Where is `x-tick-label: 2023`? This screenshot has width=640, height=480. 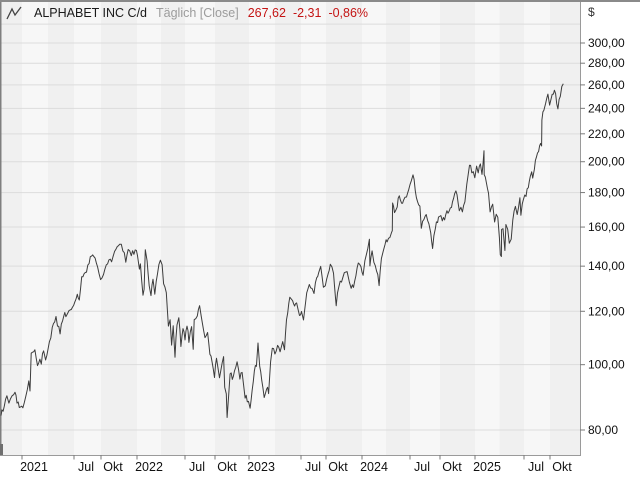 x-tick-label: 2023 is located at coordinates (261, 467).